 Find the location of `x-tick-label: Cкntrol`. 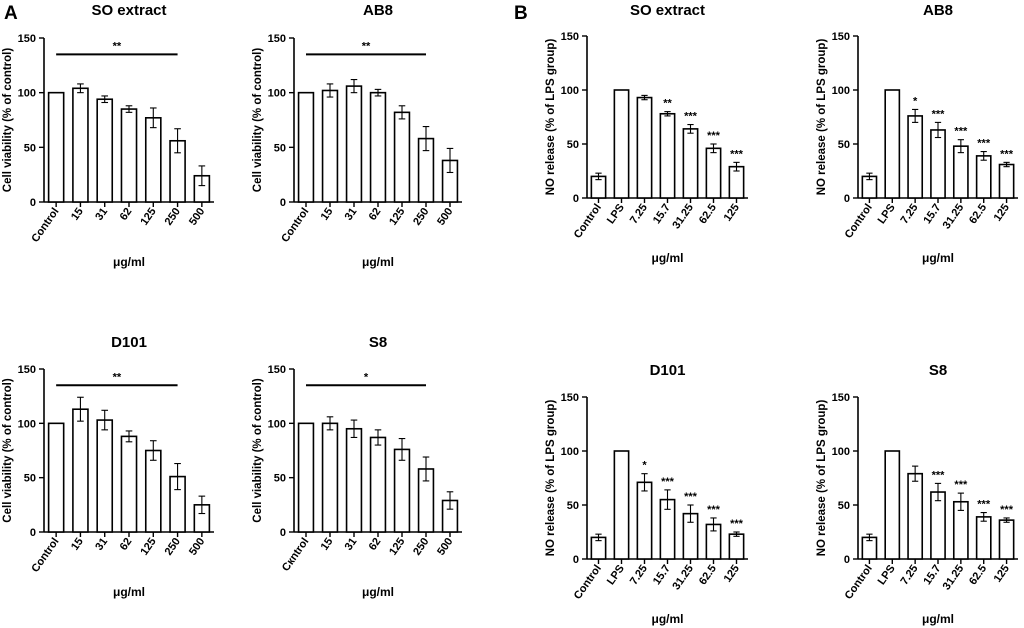

x-tick-label: Cкntrol is located at coordinates (296, 555).